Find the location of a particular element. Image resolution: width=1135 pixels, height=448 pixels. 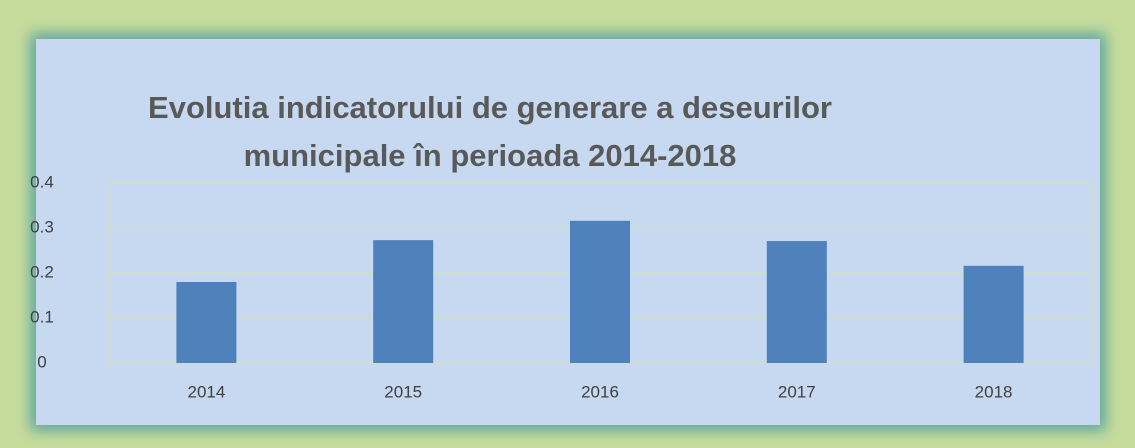

chart-title: municipale în perioada 2014-2018 is located at coordinates (490, 155).